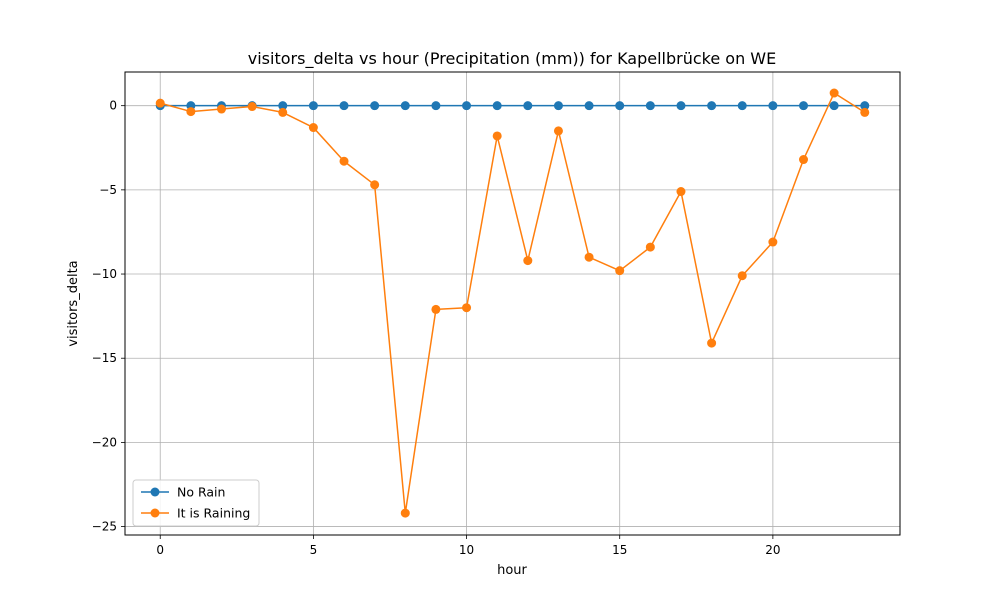 The height and width of the screenshot is (600, 1000). I want to click on x-tick-label: 10, so click(466, 550).